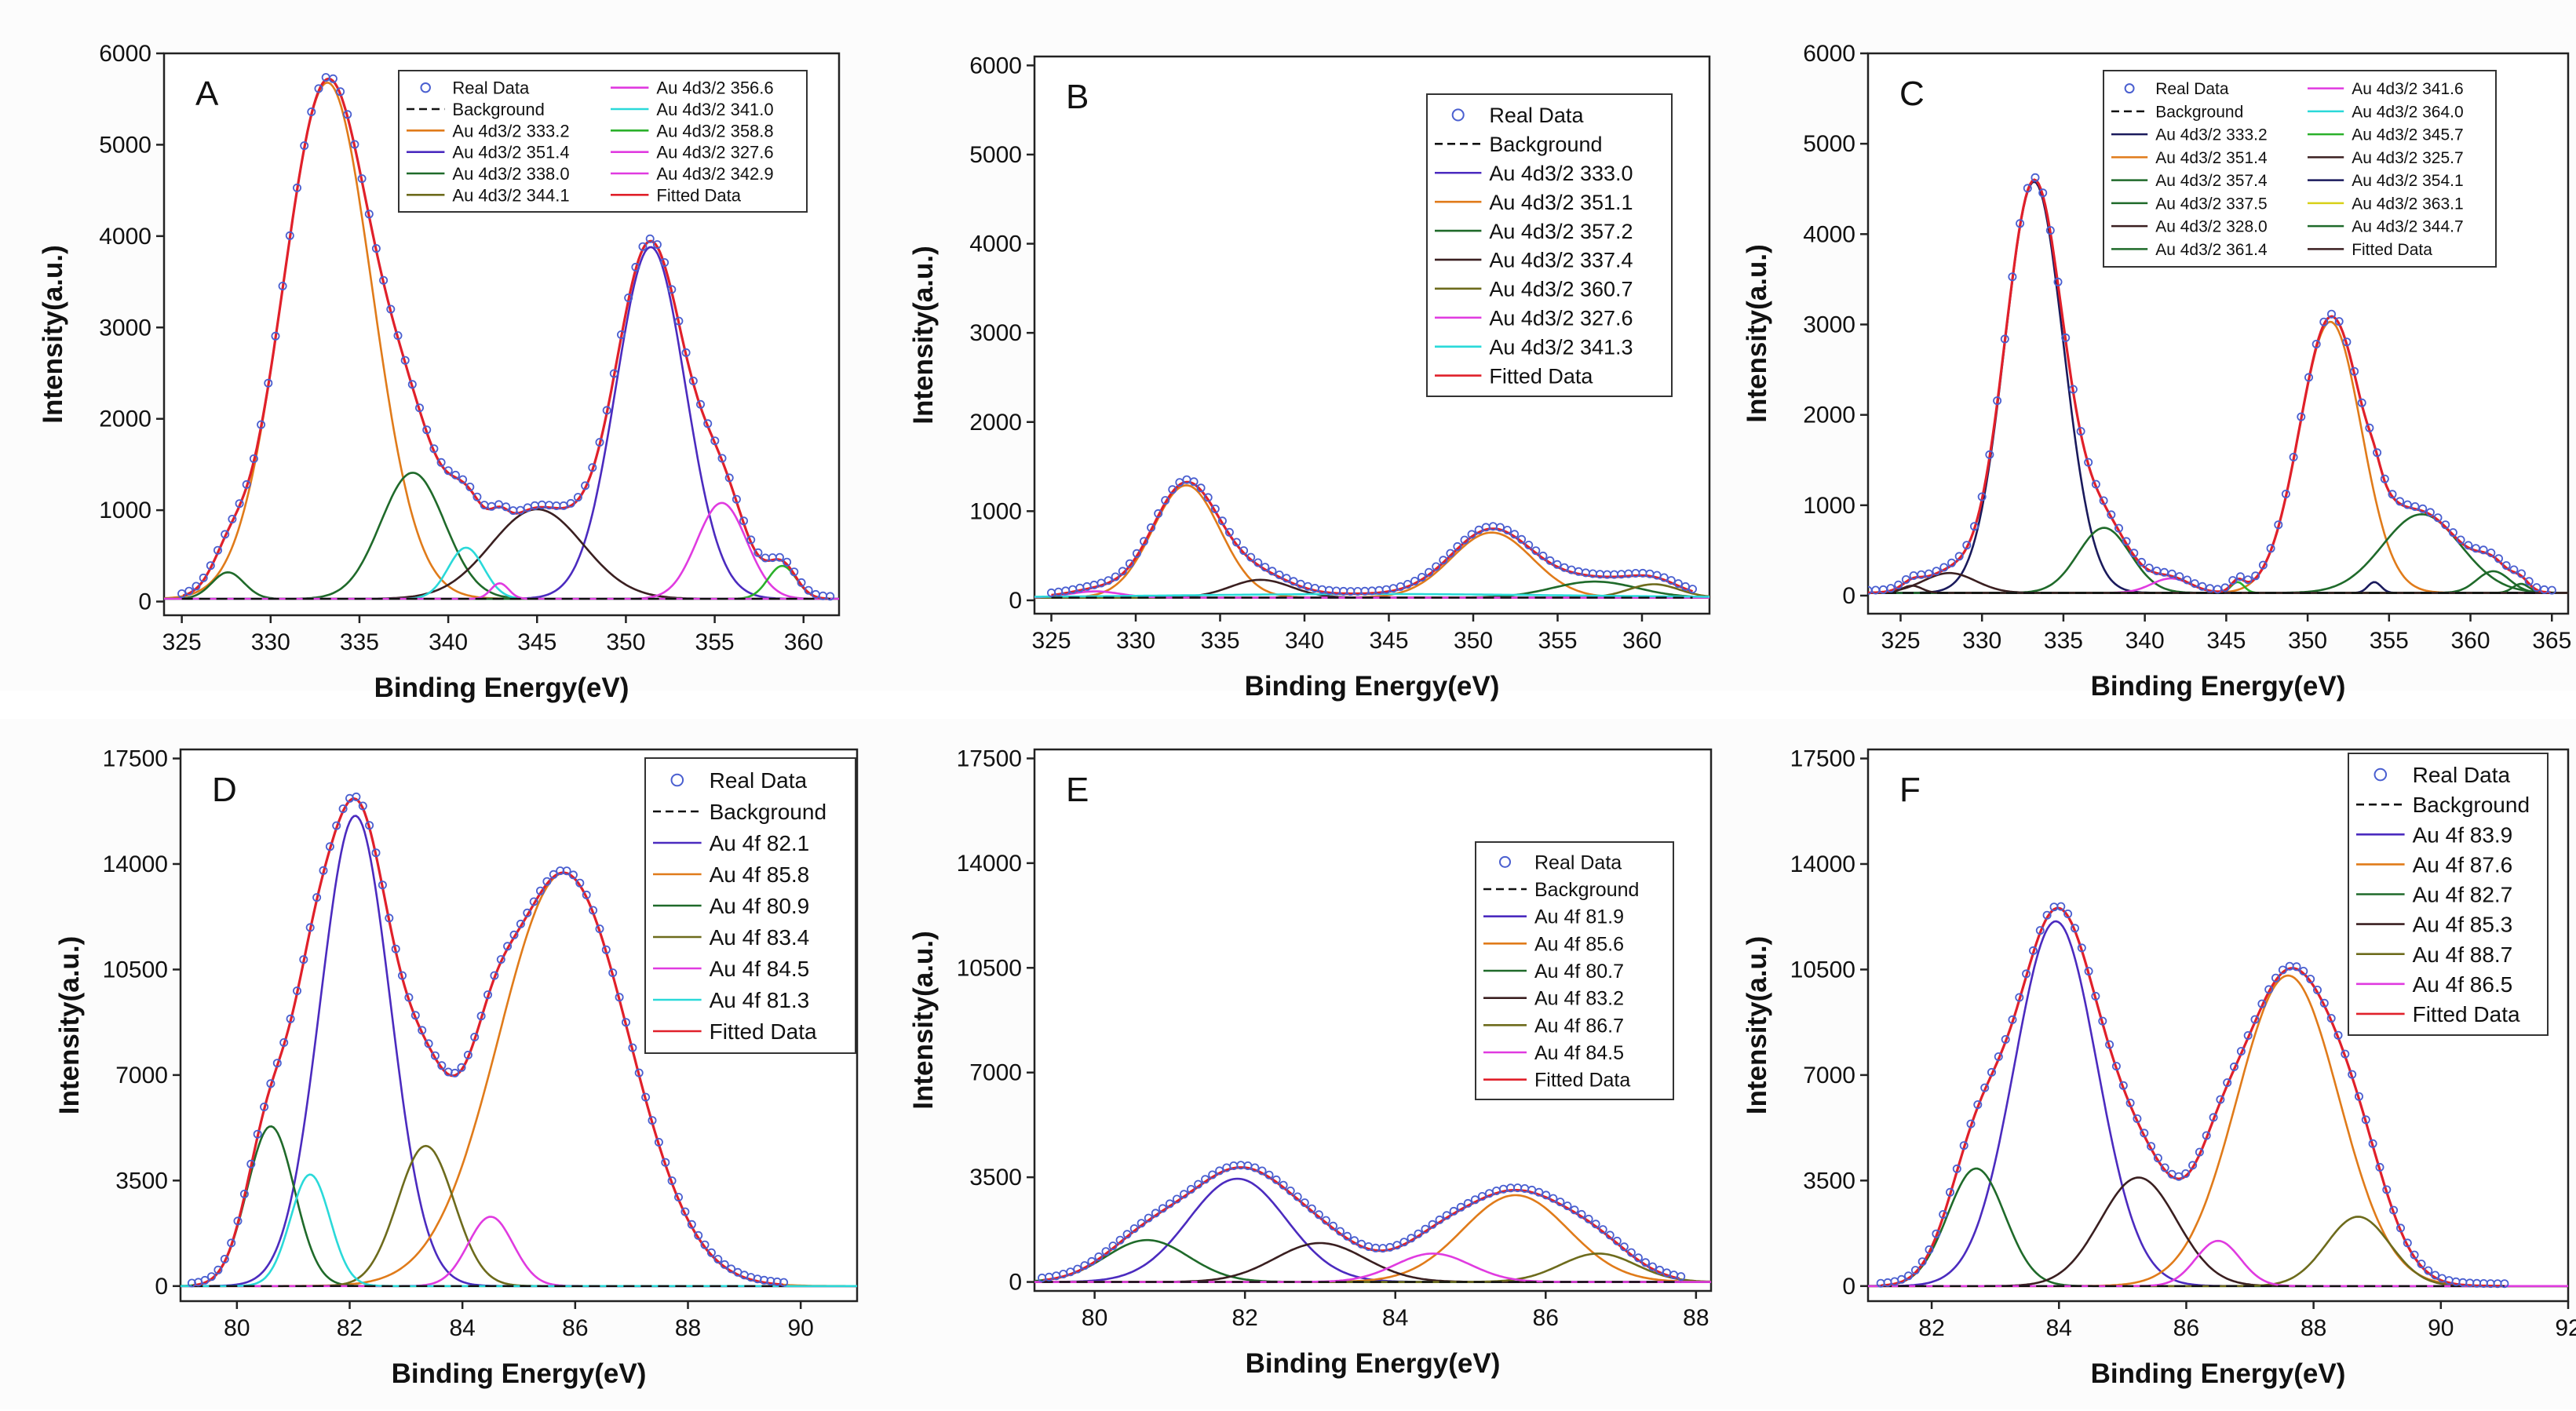 Image resolution: width=2576 pixels, height=1411 pixels. Describe the element at coordinates (1557, 641) in the screenshot. I see `x-tick-label: 355` at that location.